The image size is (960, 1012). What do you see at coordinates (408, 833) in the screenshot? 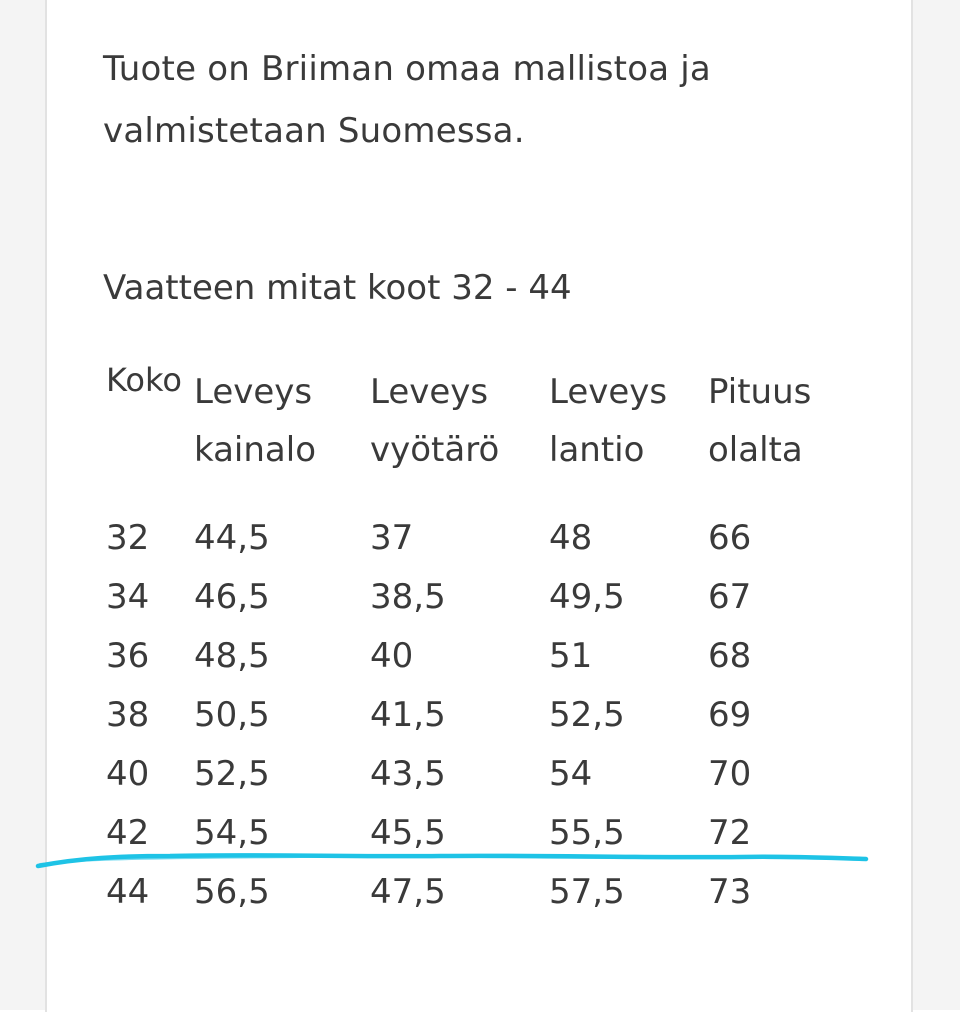
I see `table-cell-vyotaro: 45,5` at bounding box center [408, 833].